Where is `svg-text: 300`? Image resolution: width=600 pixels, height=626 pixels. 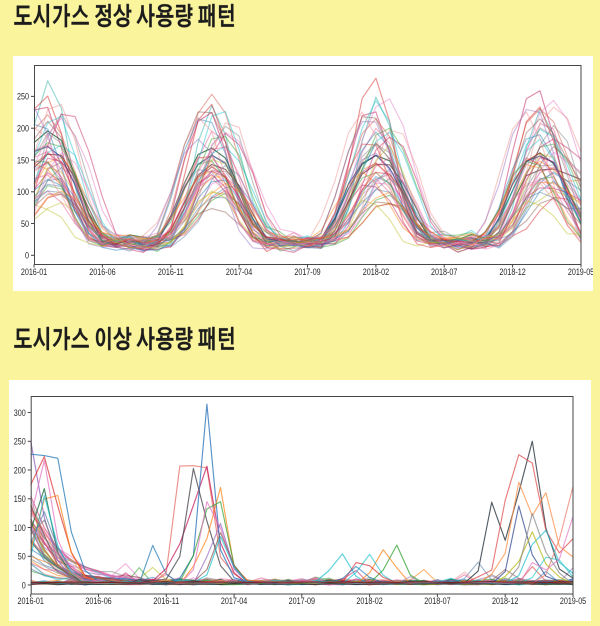 svg-text: 300 is located at coordinates (20, 413).